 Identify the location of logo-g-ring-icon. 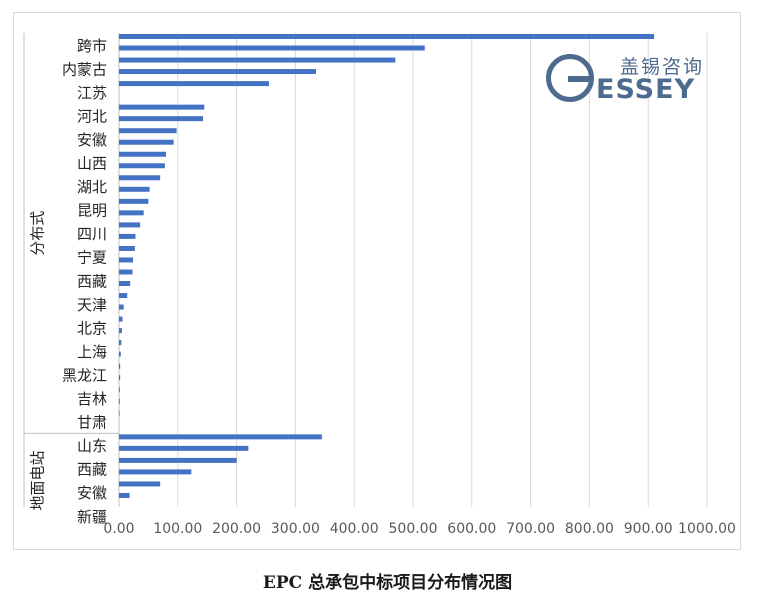
(570, 78).